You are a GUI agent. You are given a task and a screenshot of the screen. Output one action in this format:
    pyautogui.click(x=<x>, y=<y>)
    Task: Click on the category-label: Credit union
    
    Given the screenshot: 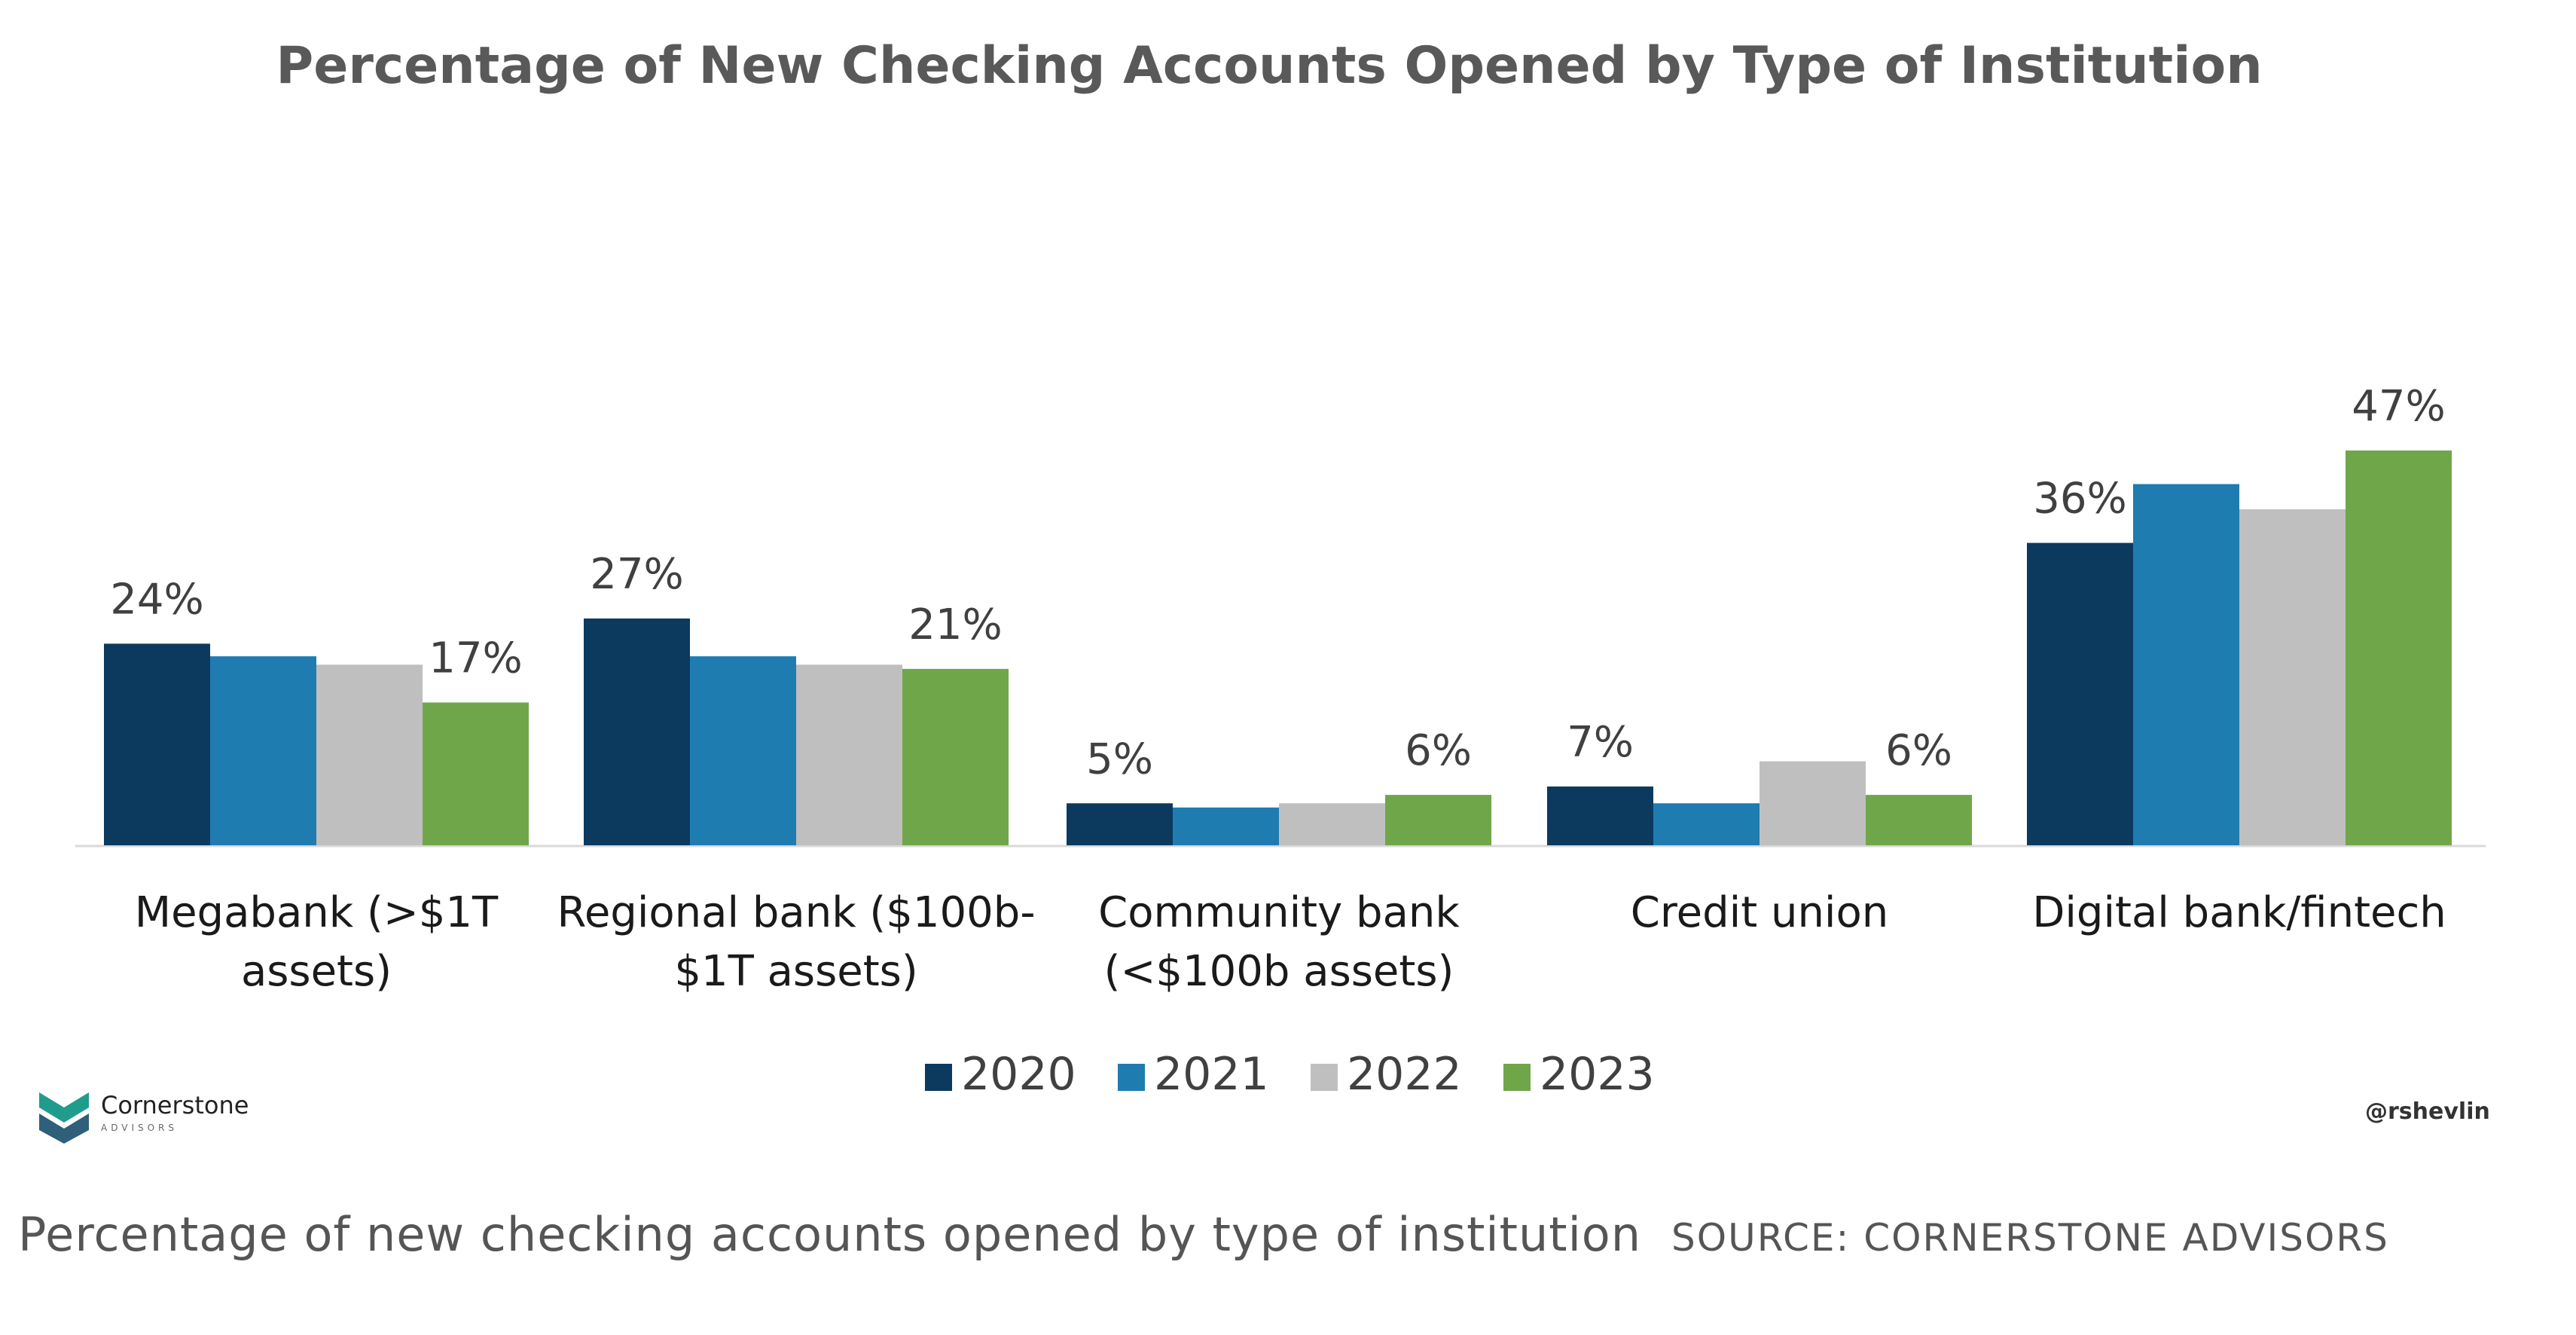 What is the action you would take?
    pyautogui.click(x=1760, y=912)
    